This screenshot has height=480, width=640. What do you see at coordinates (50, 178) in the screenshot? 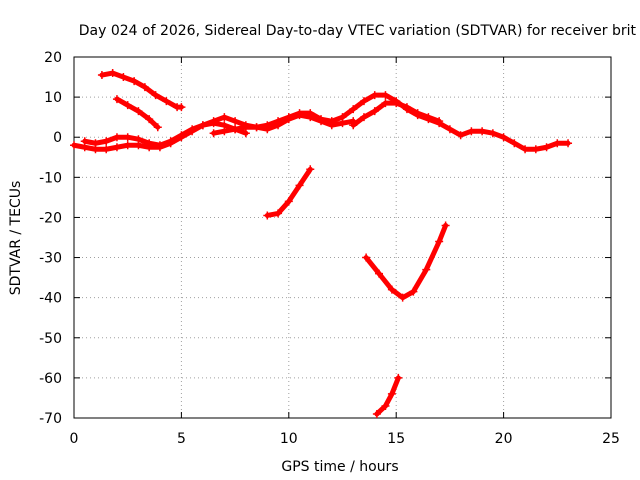
I see `y-tick-label: -10` at bounding box center [50, 178].